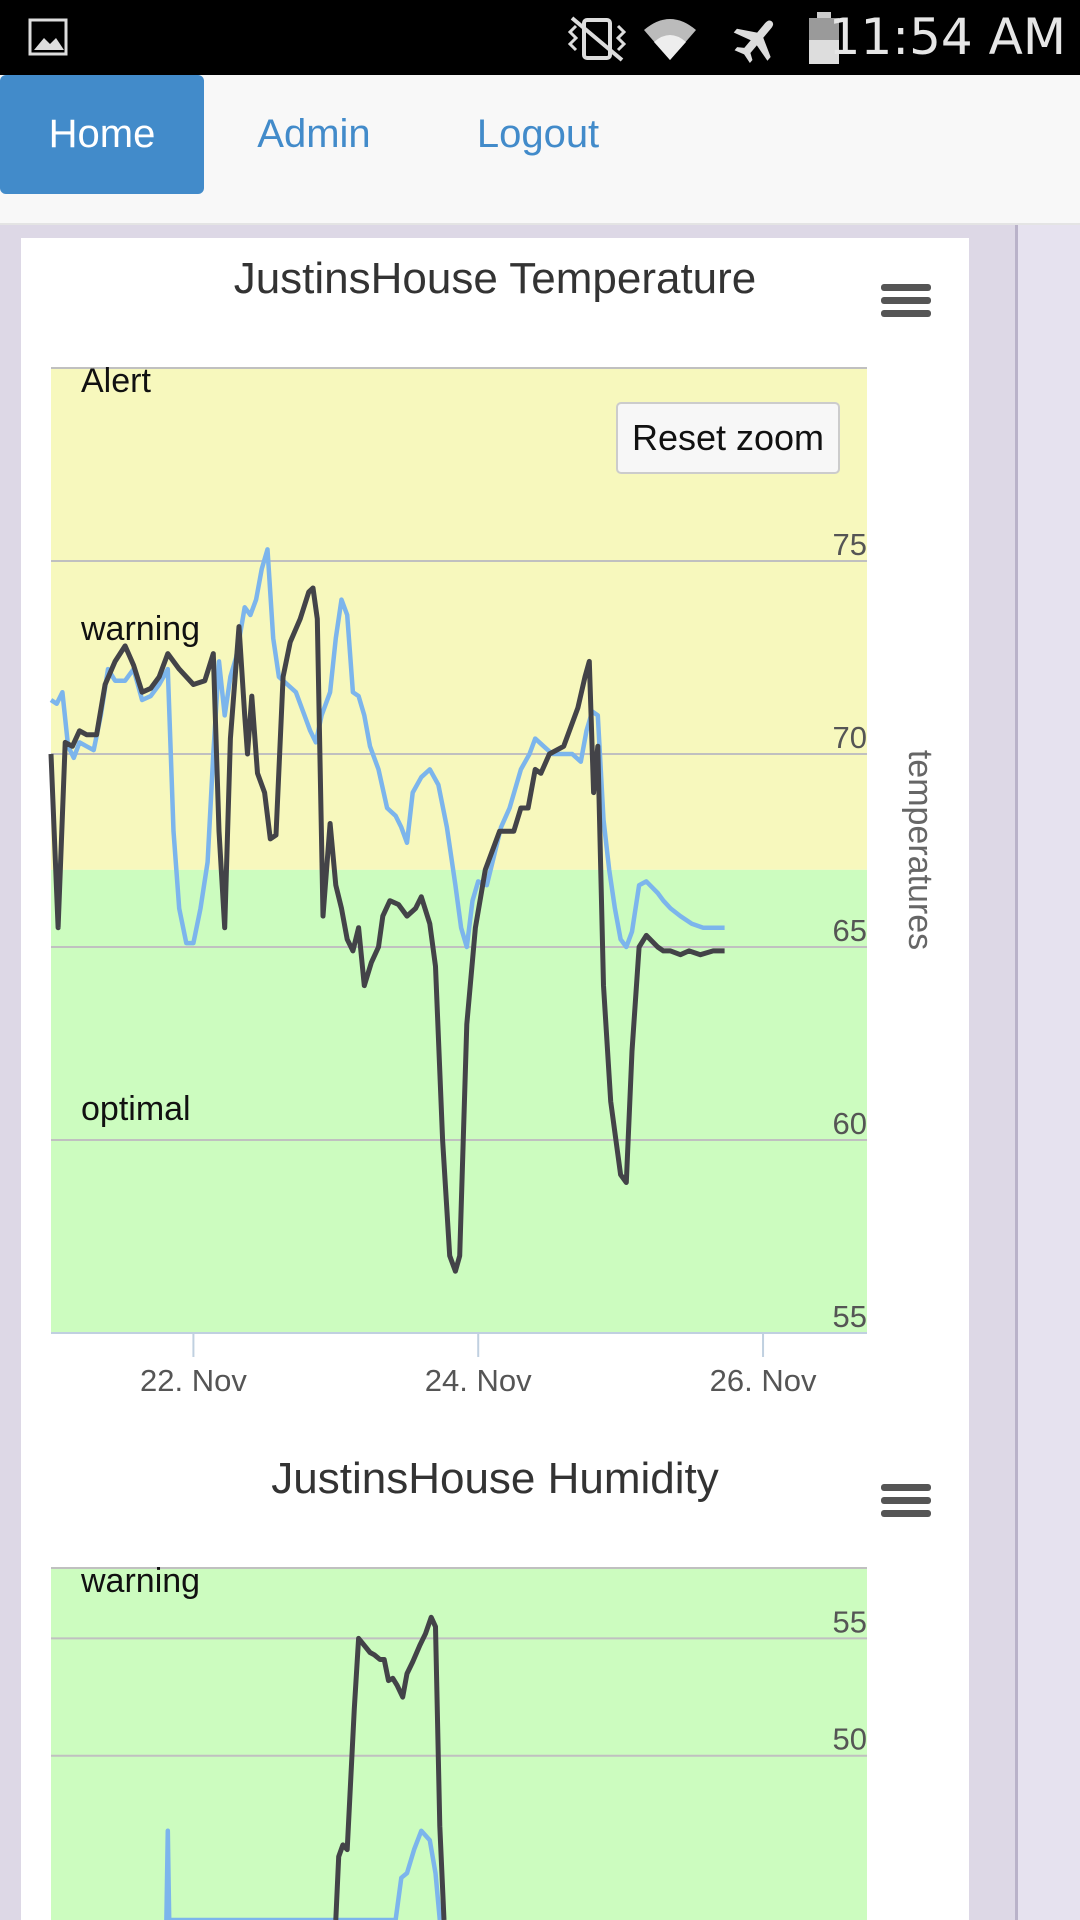 This screenshot has width=1080, height=1920. I want to click on y-tick-label: 65, so click(850, 930).